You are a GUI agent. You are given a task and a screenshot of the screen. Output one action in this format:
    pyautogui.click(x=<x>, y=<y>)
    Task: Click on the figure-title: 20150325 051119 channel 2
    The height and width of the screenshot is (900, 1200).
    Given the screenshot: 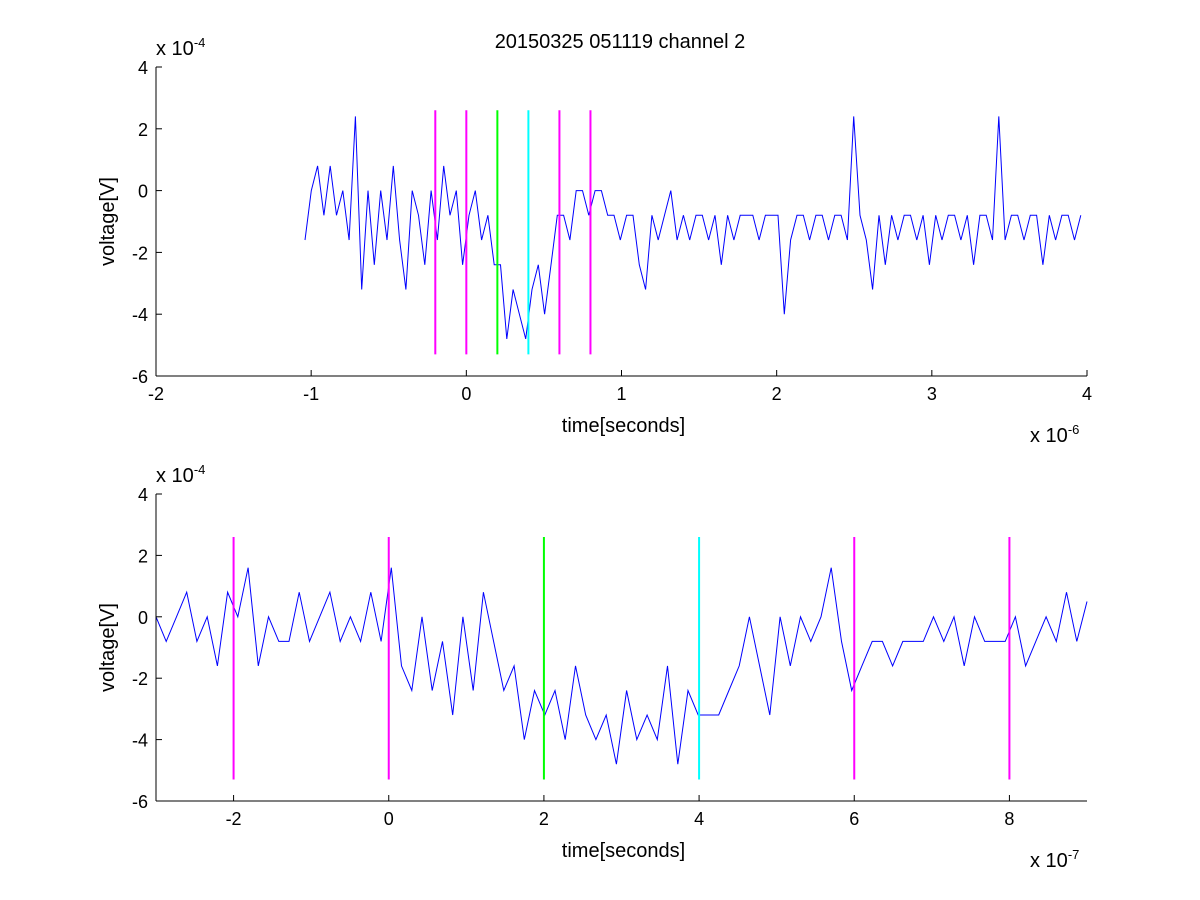 What is the action you would take?
    pyautogui.click(x=620, y=42)
    